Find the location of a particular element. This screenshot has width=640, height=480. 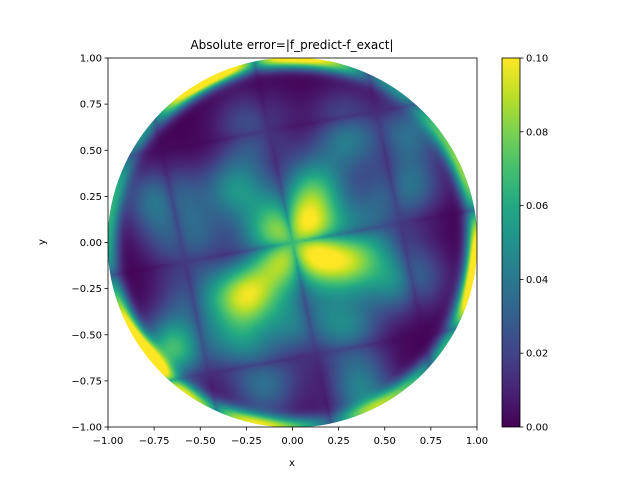

colorbar-gradient is located at coordinates (511, 242).